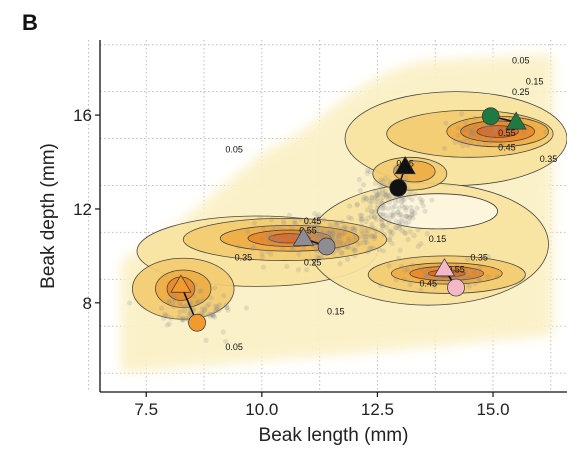 The image size is (578, 452). What do you see at coordinates (146, 409) in the screenshot?
I see `x-tick-label: 7.5` at bounding box center [146, 409].